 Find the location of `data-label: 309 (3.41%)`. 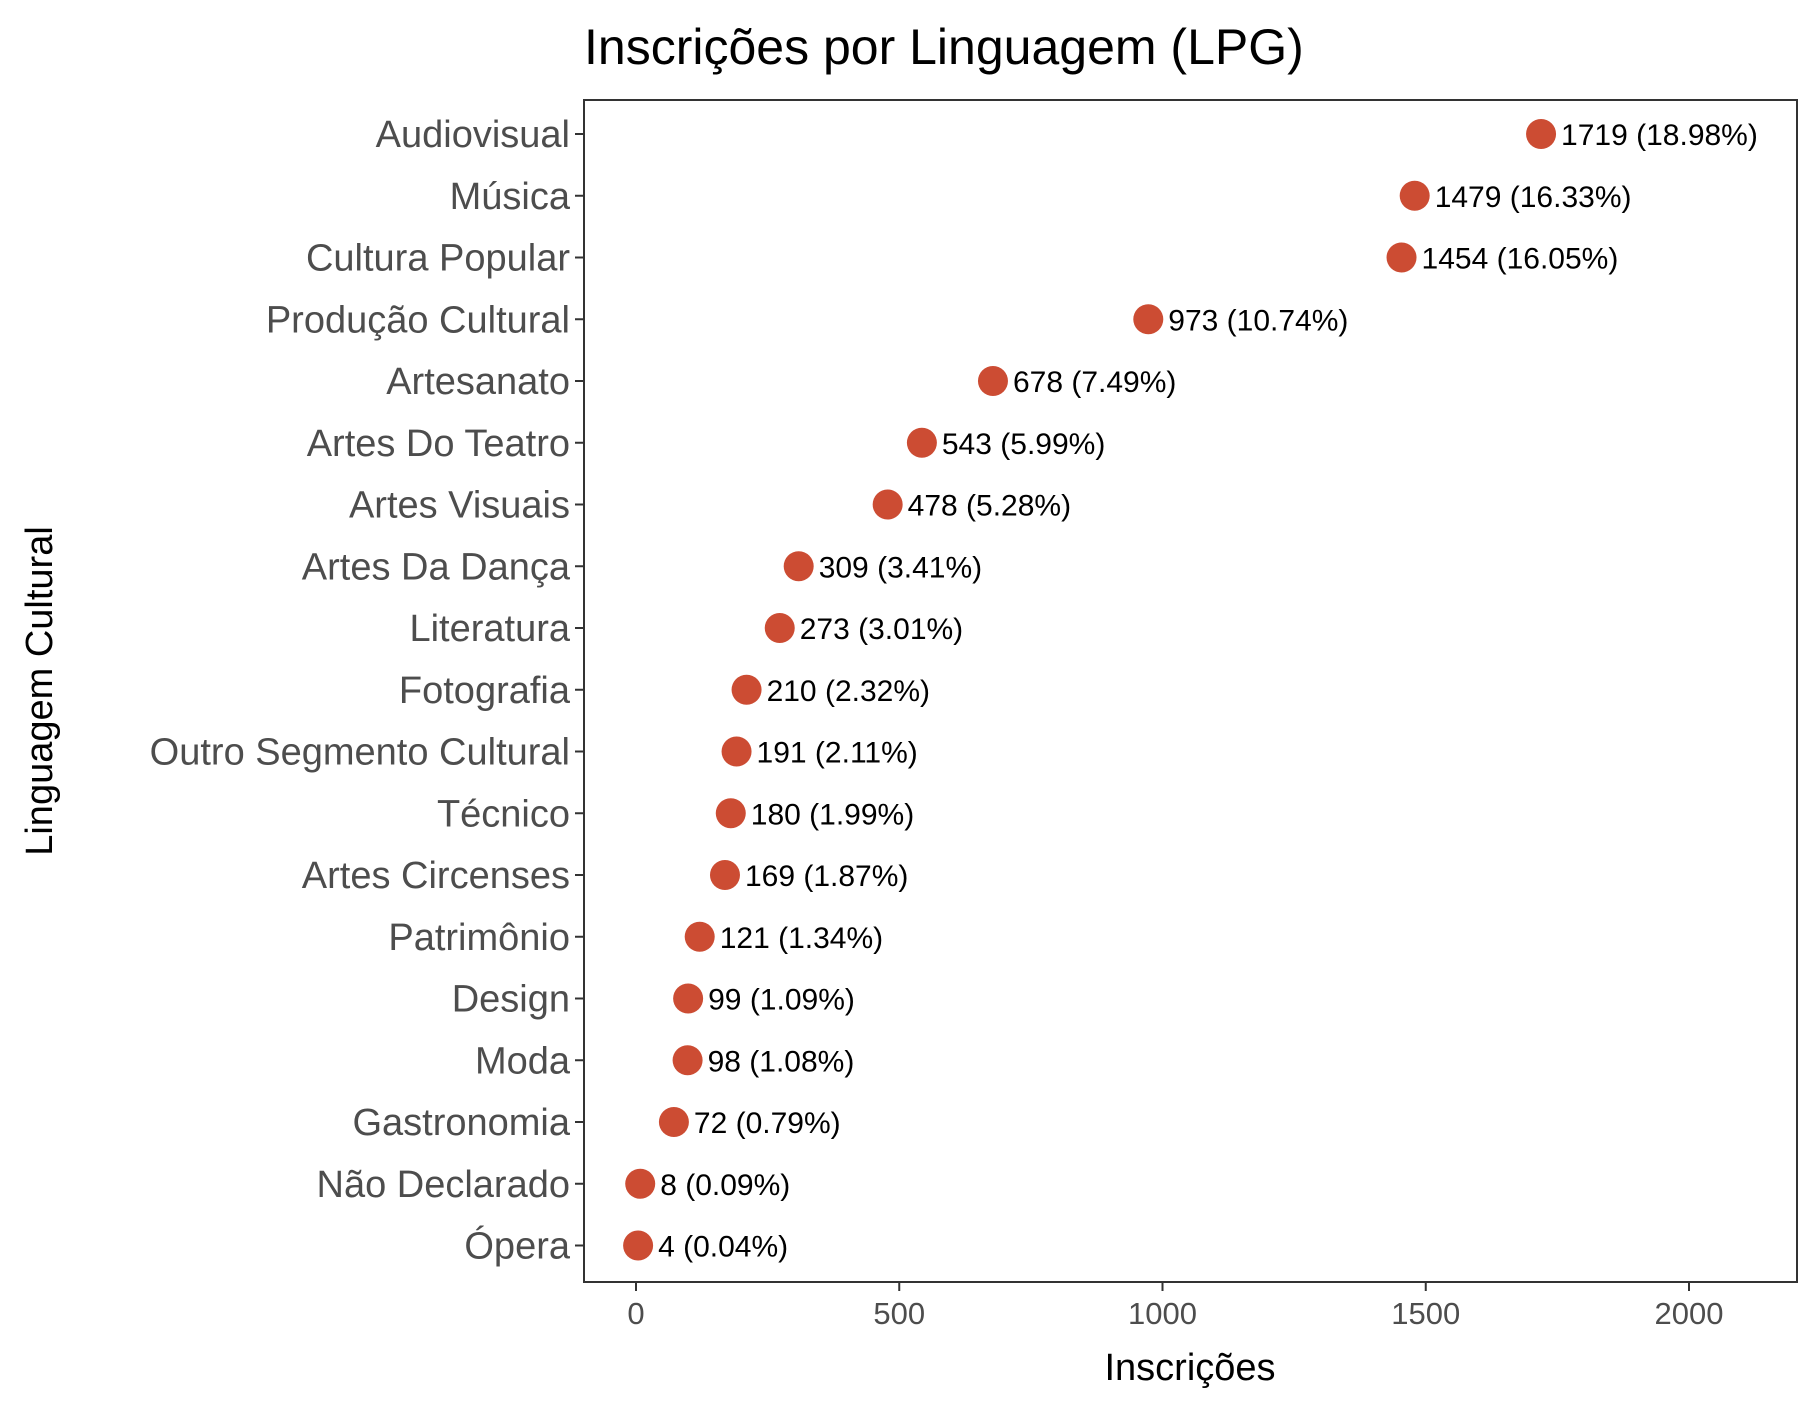

data-label: 309 (3.41%) is located at coordinates (900, 567).